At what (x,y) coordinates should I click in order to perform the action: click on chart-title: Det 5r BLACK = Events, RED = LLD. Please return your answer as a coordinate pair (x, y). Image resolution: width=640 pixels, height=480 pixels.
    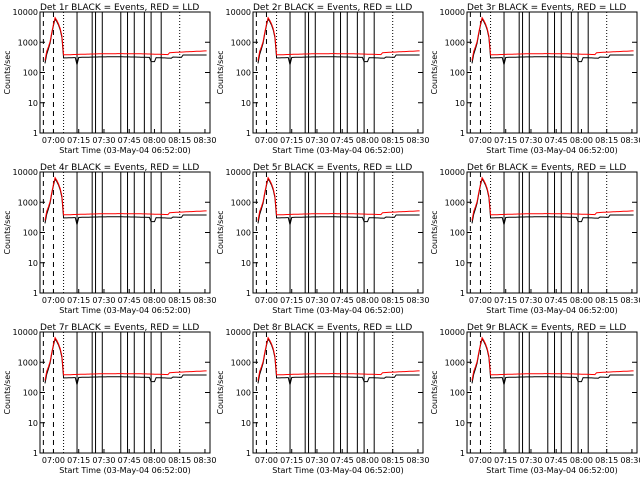
    Looking at the image, I should click on (332, 168).